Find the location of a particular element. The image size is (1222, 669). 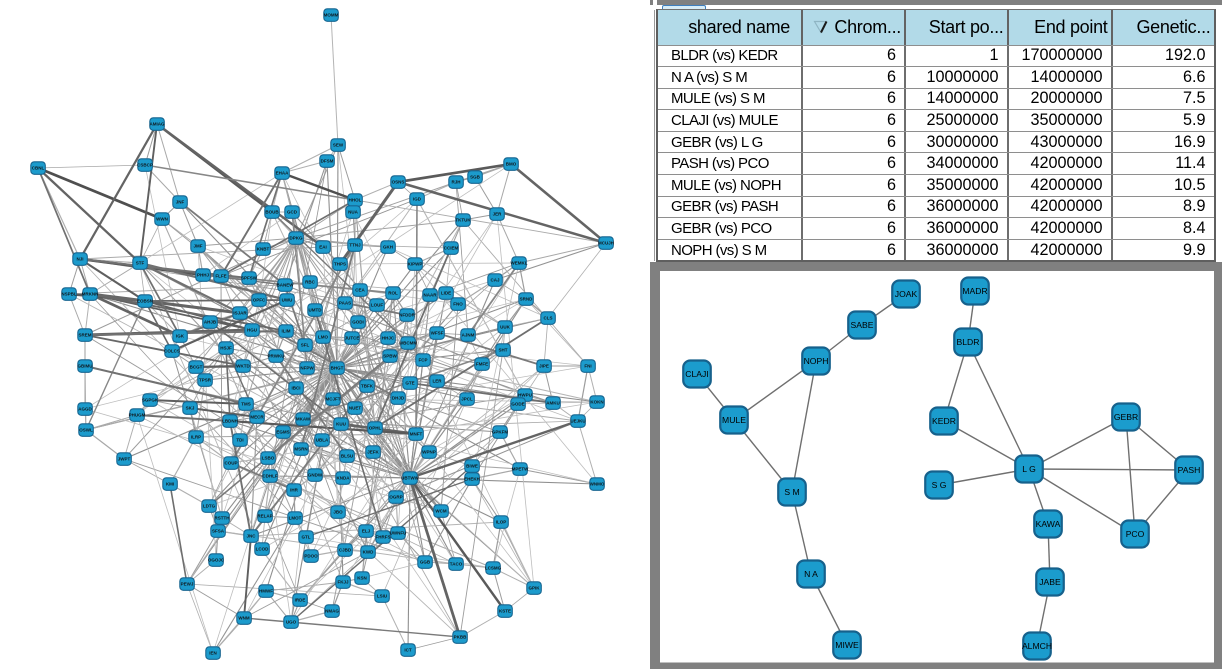

svg-text: RELAP is located at coordinates (264, 516).